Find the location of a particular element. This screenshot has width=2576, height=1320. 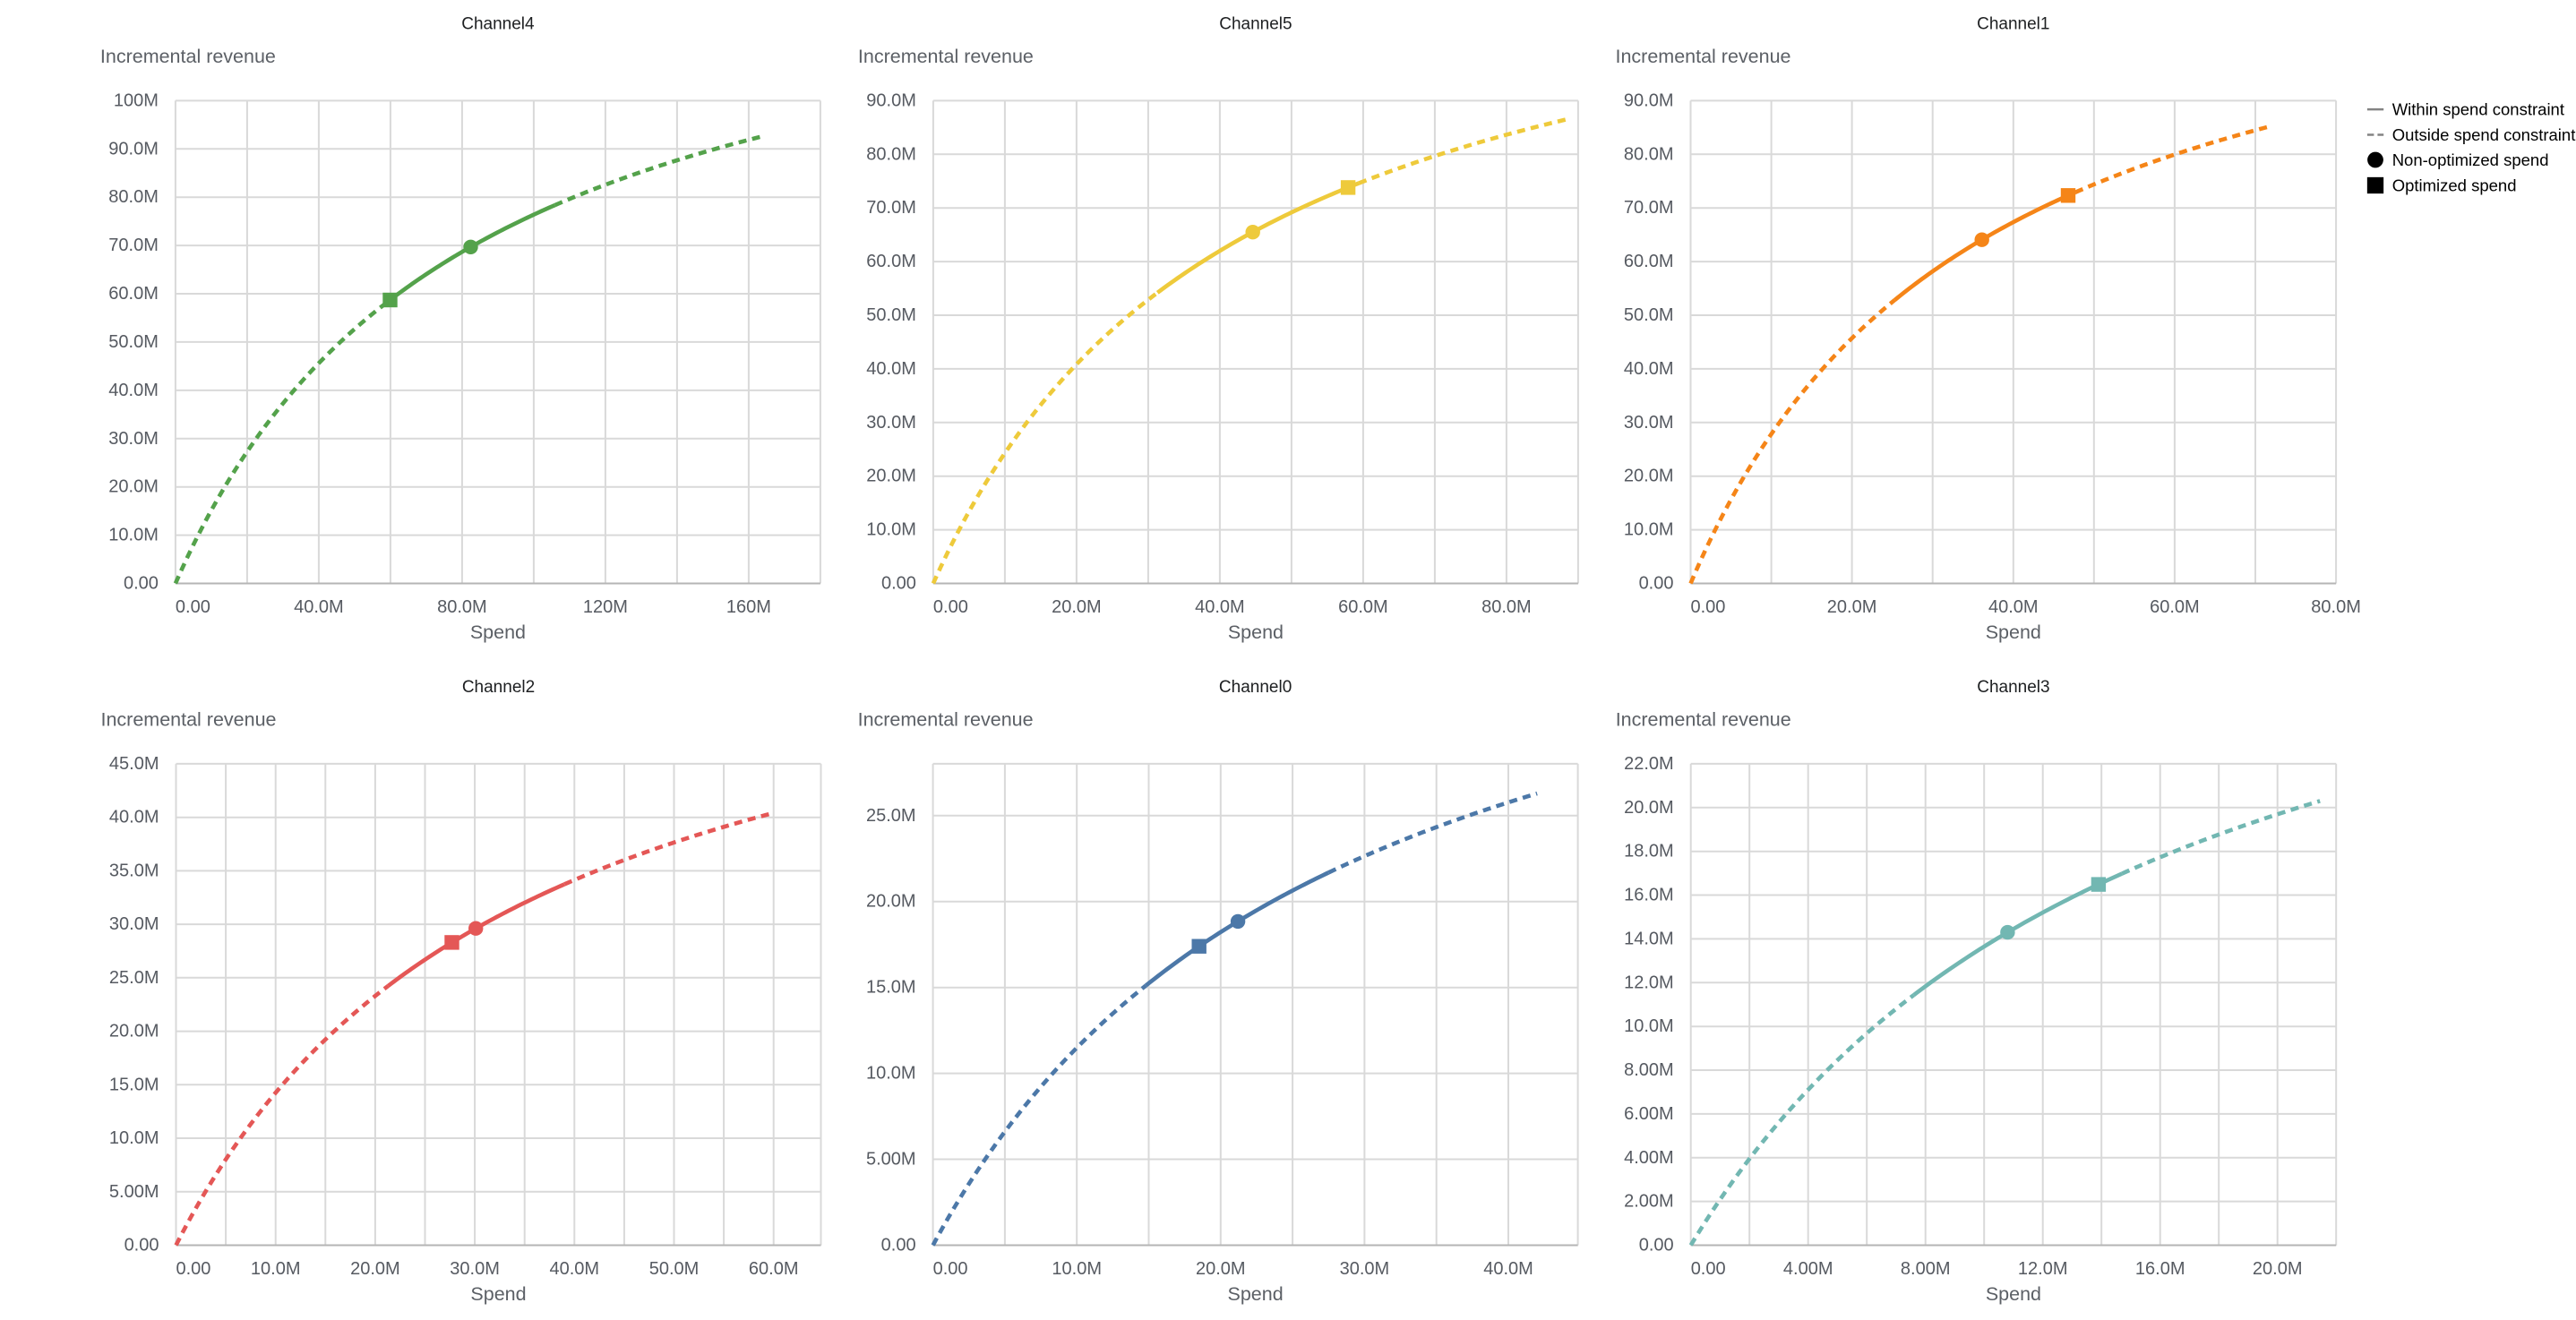

svg-text: 16.0M is located at coordinates (1649, 895).